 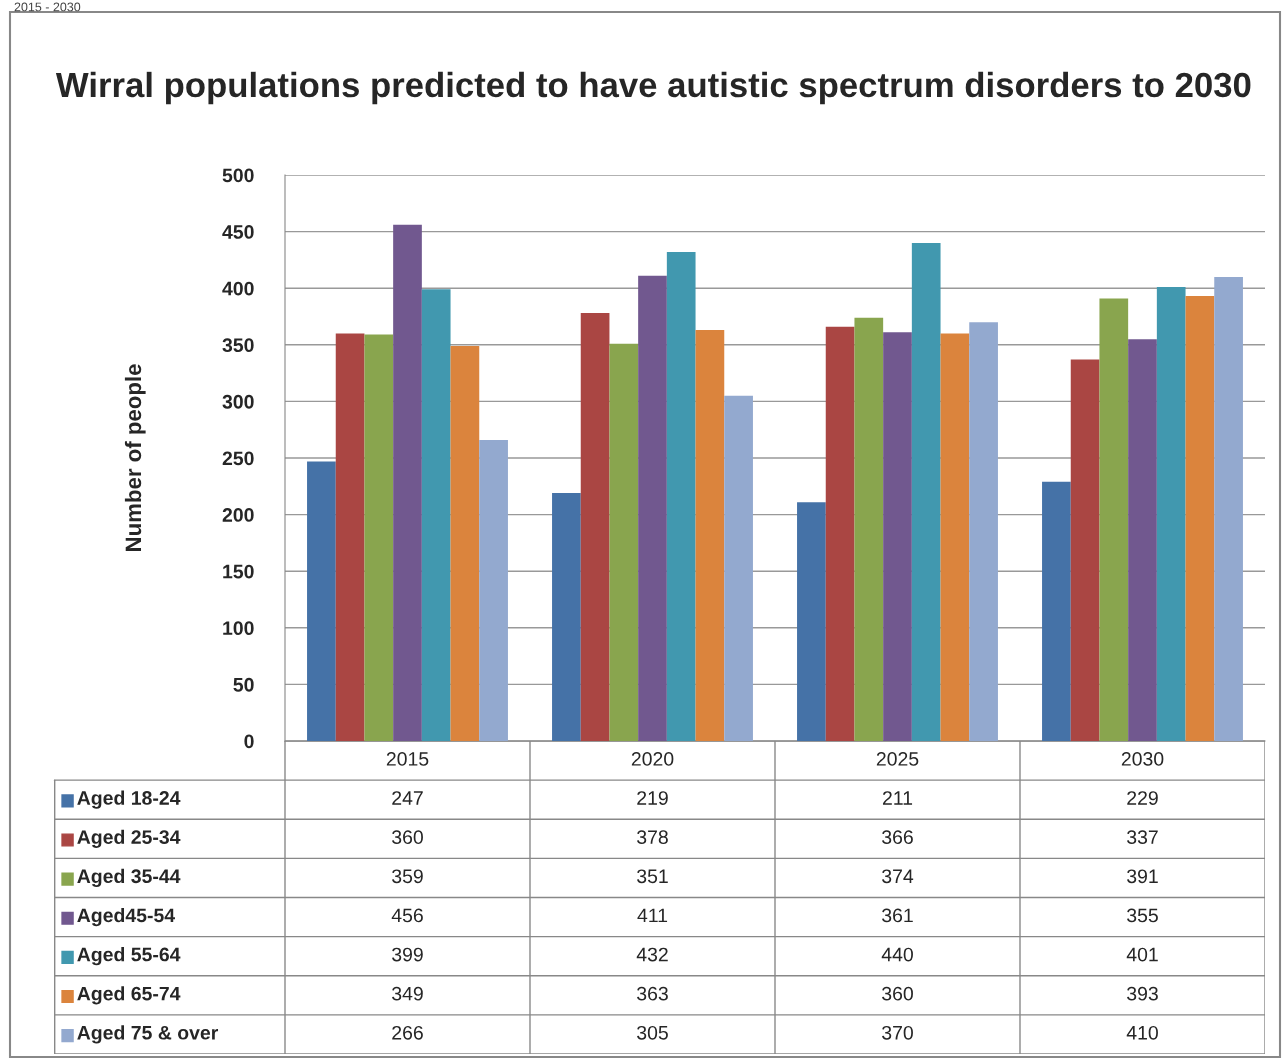 What do you see at coordinates (238, 175) in the screenshot?
I see `y-tick-label: 500` at bounding box center [238, 175].